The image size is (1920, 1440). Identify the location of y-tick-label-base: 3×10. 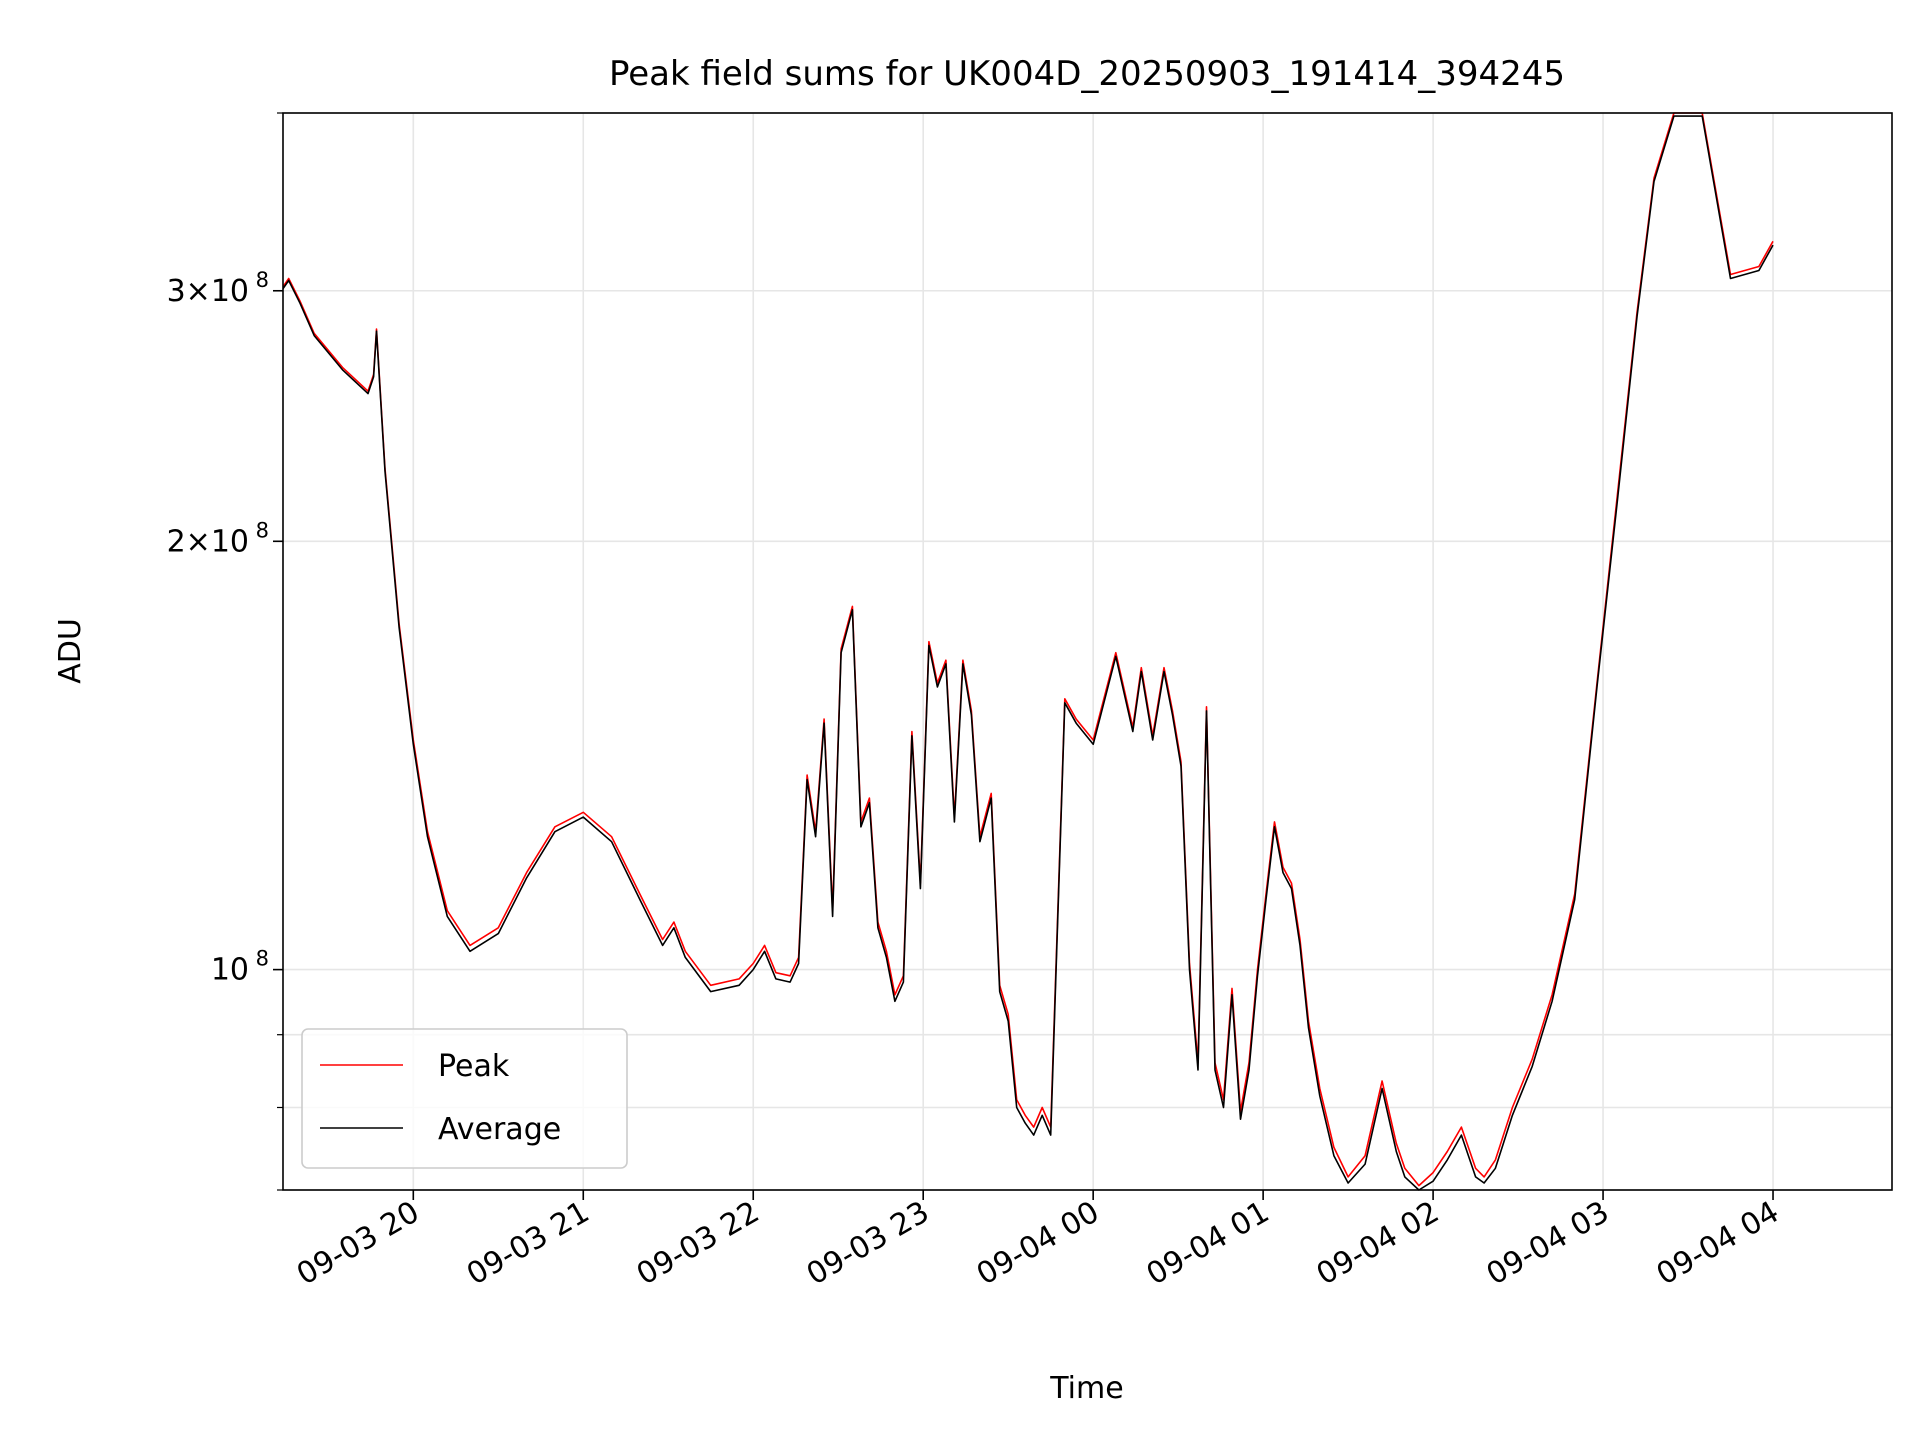
(208, 291).